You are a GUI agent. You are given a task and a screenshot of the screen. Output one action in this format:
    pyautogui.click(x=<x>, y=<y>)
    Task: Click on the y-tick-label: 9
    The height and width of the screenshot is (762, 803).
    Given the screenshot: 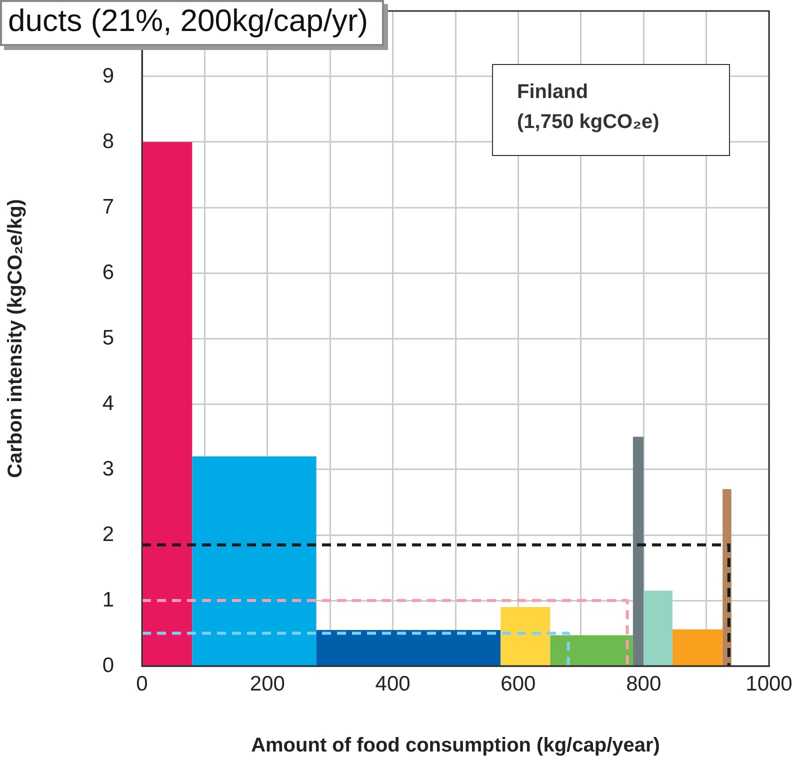 What is the action you would take?
    pyautogui.click(x=108, y=76)
    